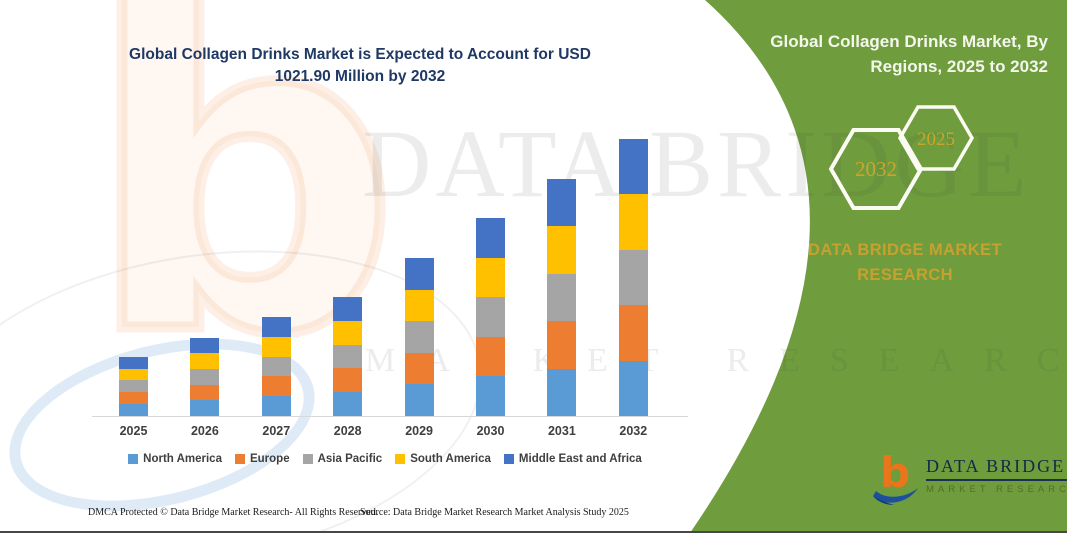  I want to click on side-panel-brand-text: DATA BRIDGE MARKET RESEARCH, so click(905, 262).